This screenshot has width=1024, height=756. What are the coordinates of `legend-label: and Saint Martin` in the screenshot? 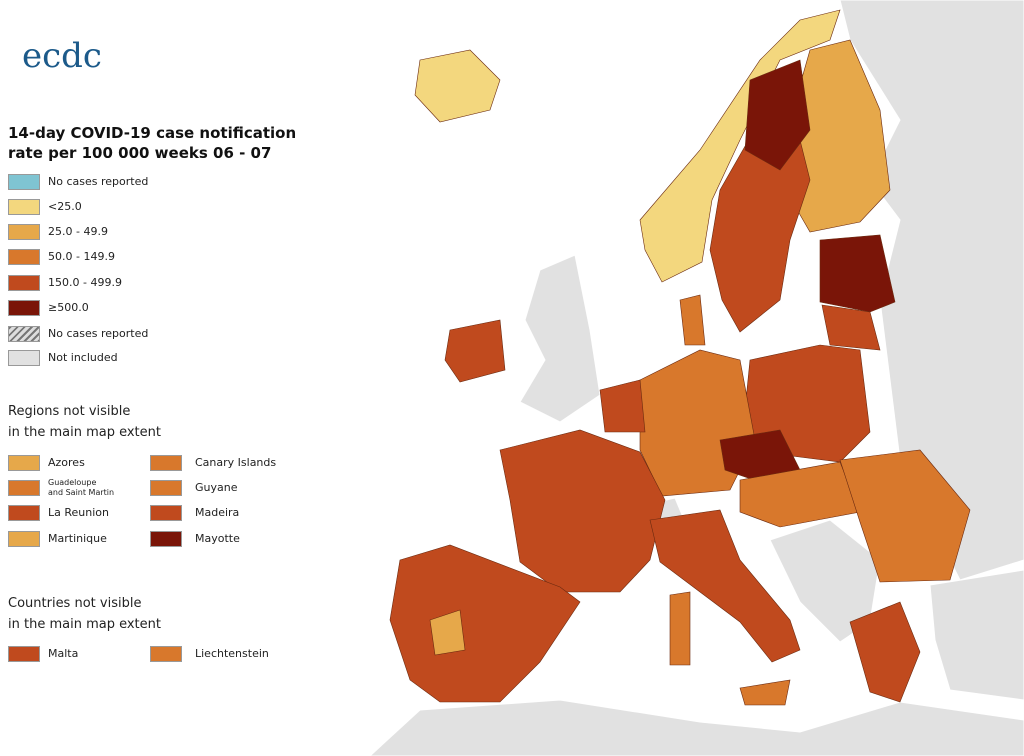 It's located at (81, 492).